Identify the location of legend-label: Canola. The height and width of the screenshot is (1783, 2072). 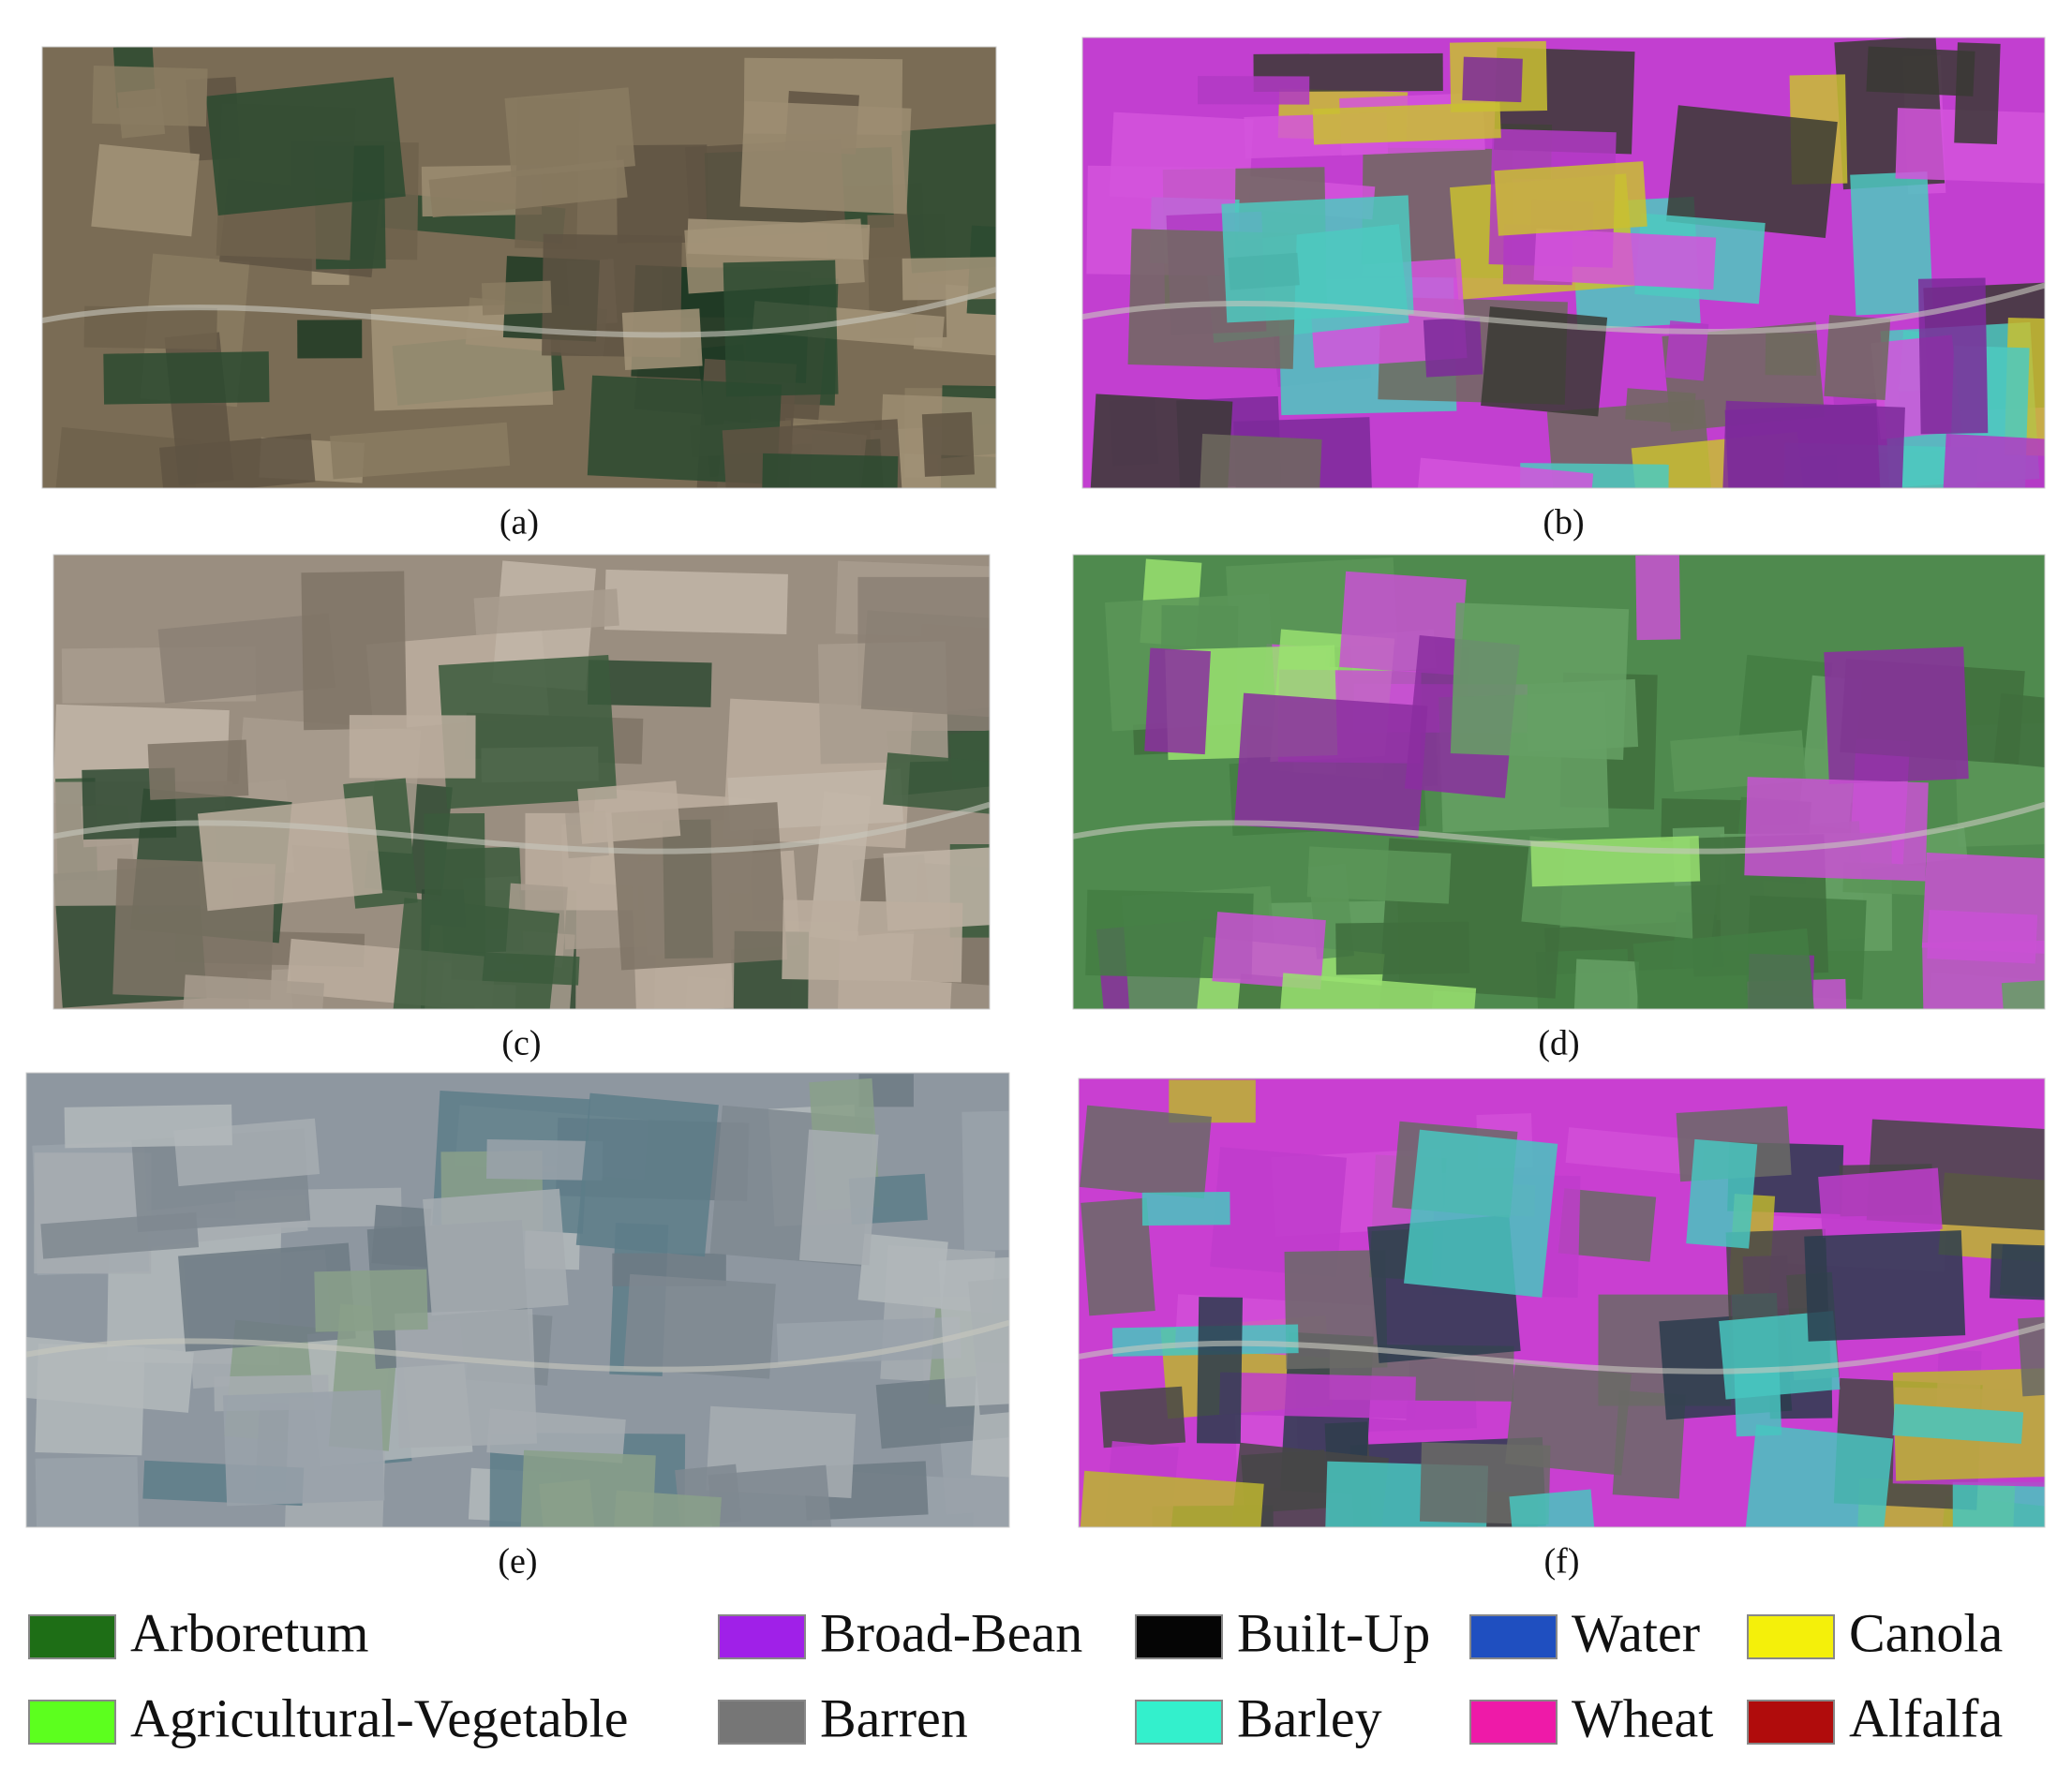
(1926, 1632).